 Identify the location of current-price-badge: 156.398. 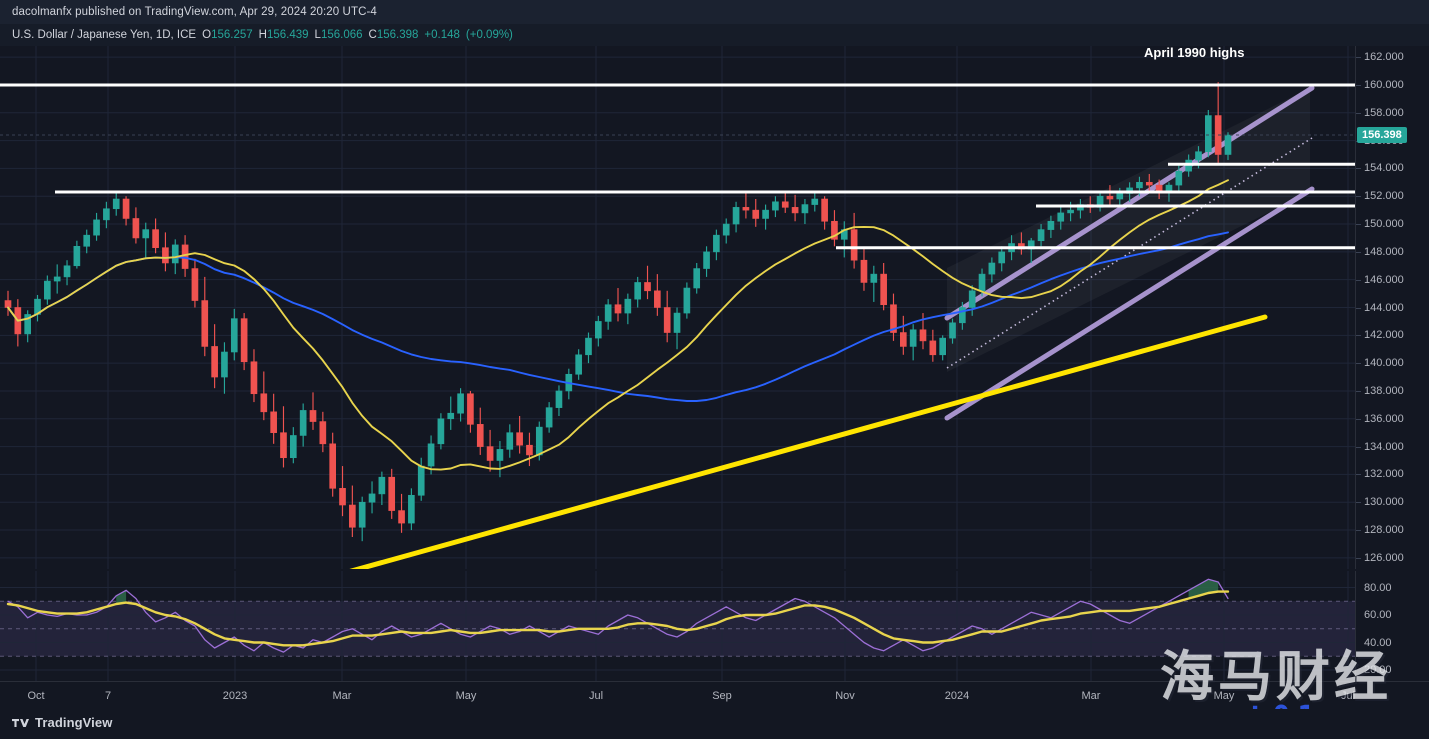
(1382, 135).